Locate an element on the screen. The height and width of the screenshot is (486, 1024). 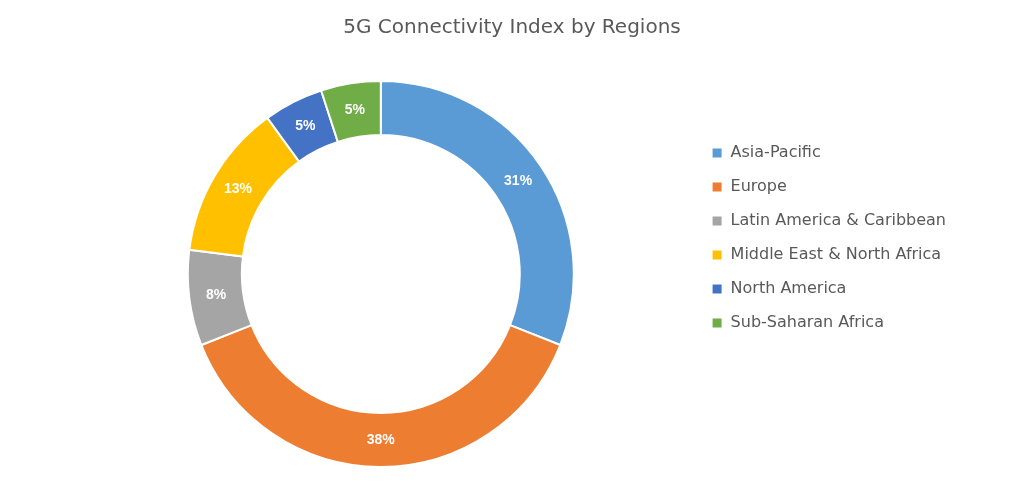
legend-label: Europe is located at coordinates (758, 186).